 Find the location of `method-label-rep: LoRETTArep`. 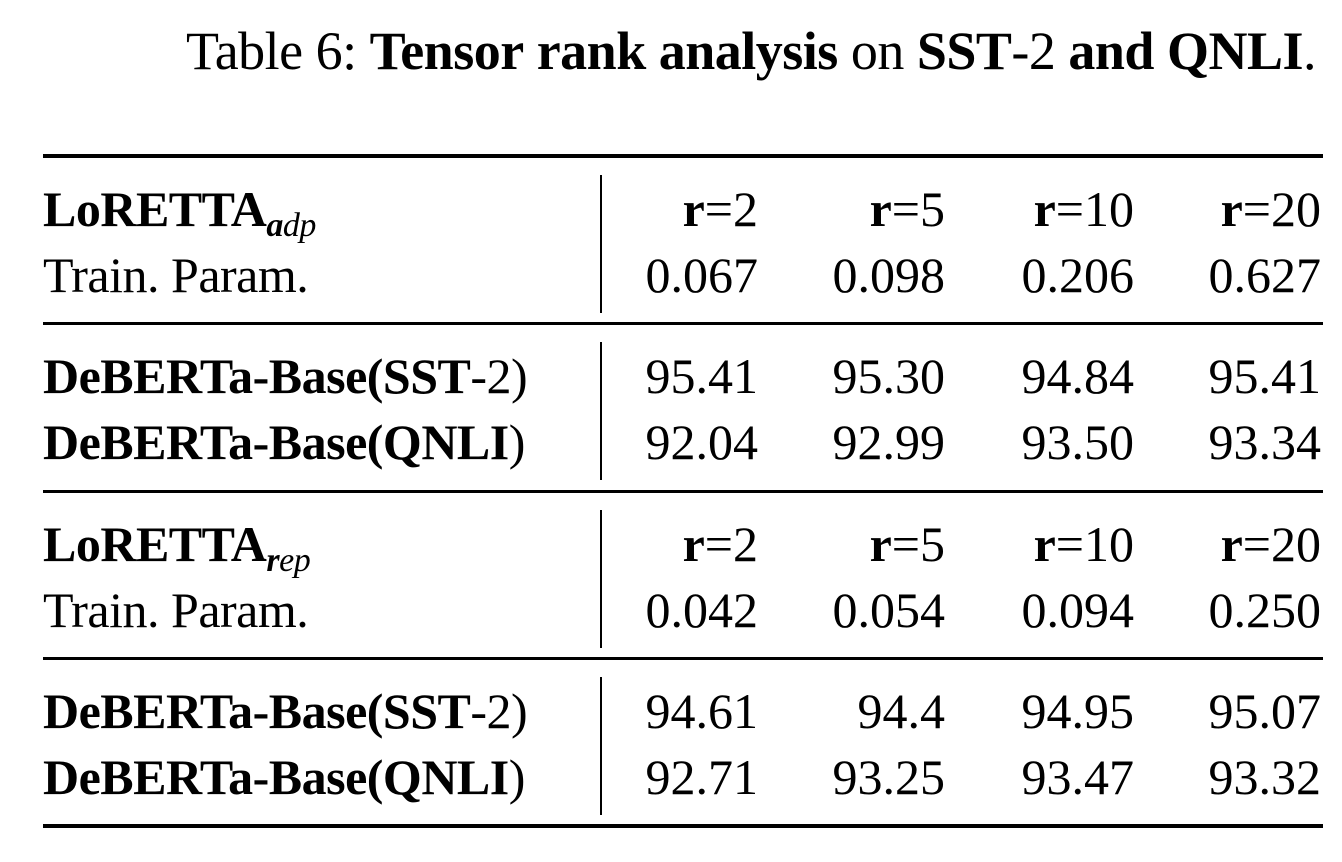

method-label-rep: LoRETTArep is located at coordinates (177, 545).